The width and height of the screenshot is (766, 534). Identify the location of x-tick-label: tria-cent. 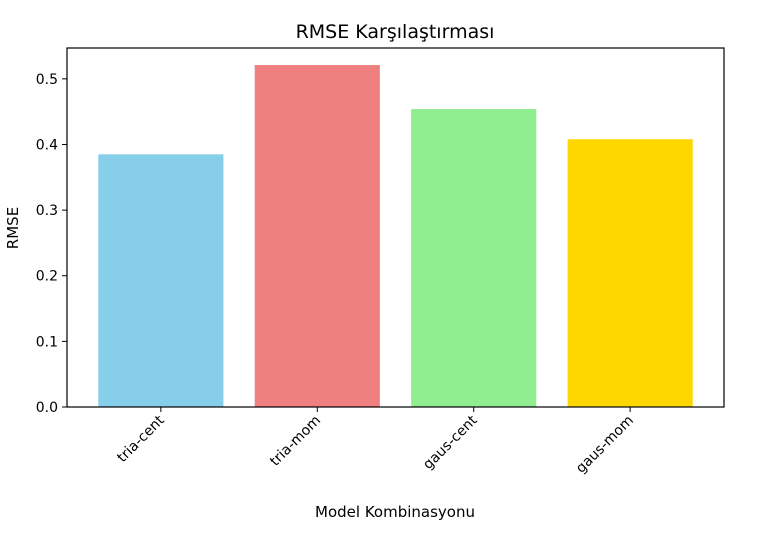
(141, 439).